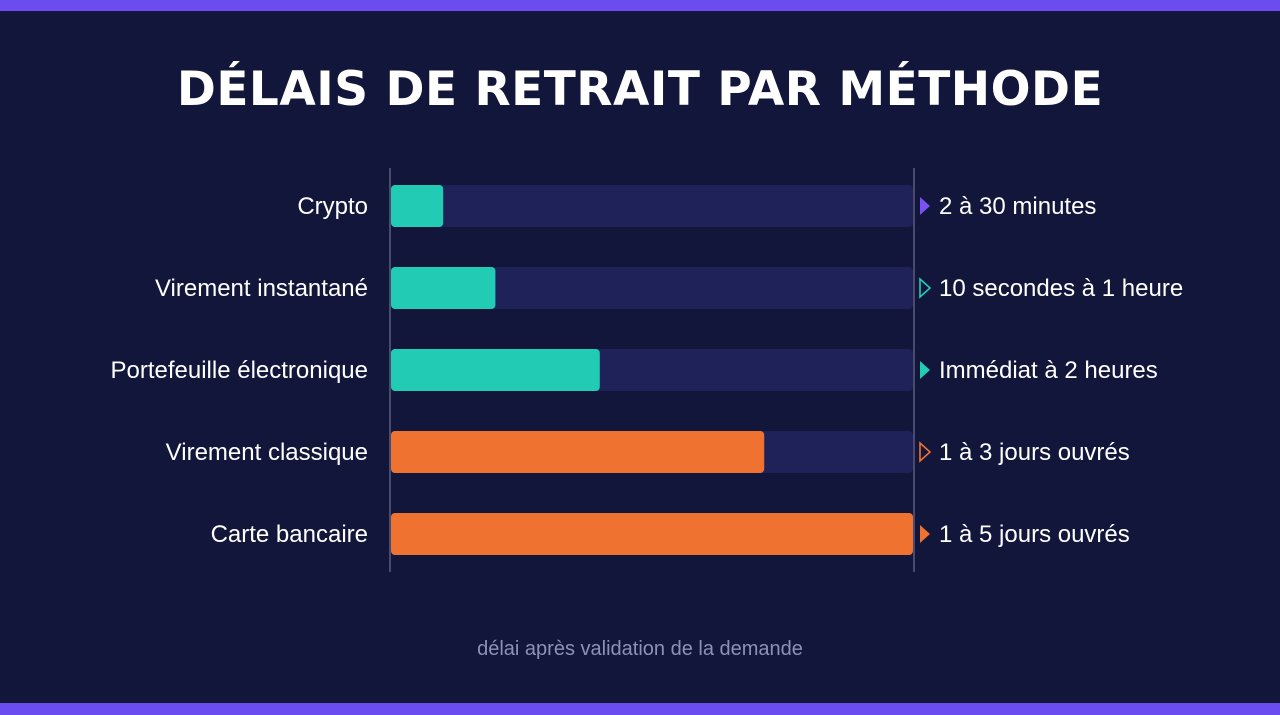 Image resolution: width=1280 pixels, height=715 pixels. I want to click on chart-title: DÉLAIS DE RETRAIT PAR MÉTHODE, so click(640, 89).